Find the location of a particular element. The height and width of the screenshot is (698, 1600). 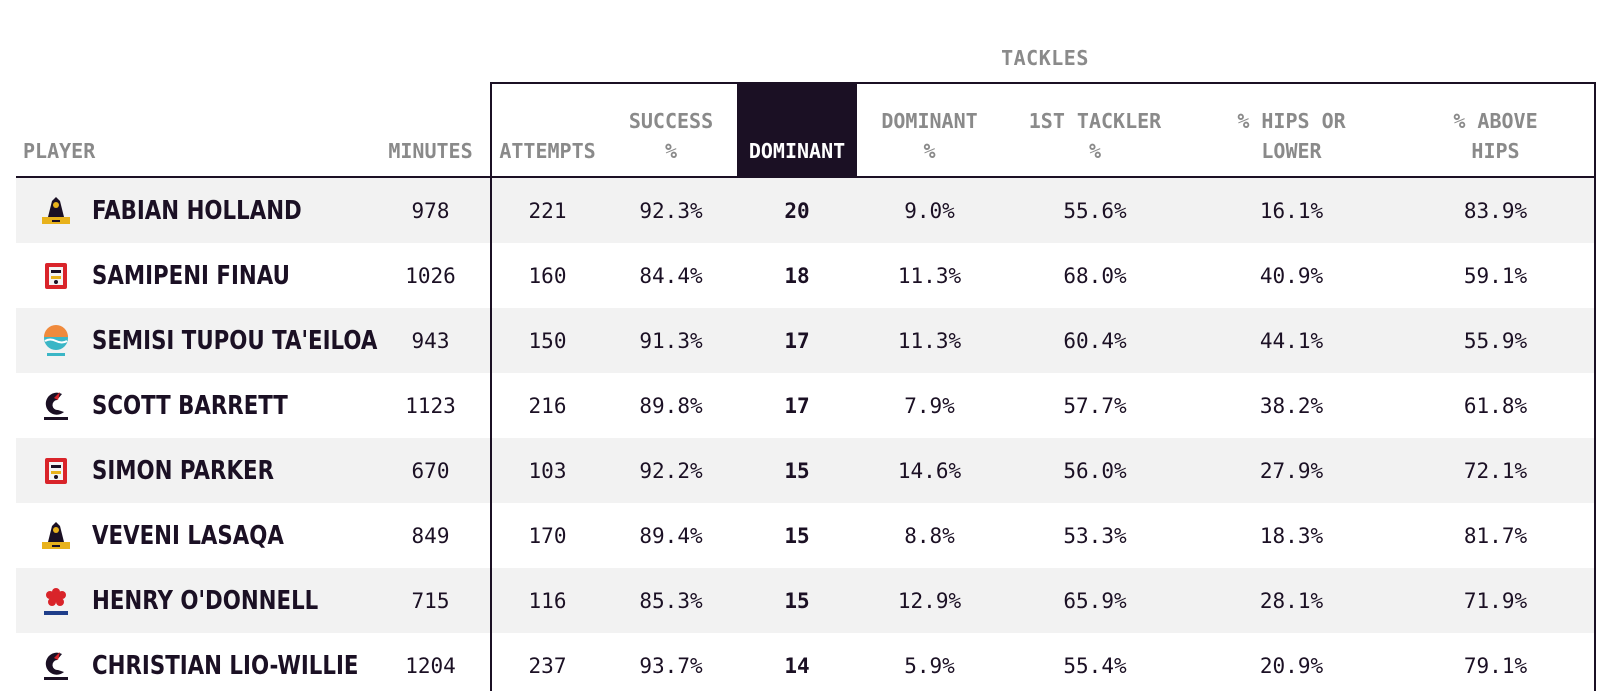

attempts-cell: 170 is located at coordinates (547, 535).